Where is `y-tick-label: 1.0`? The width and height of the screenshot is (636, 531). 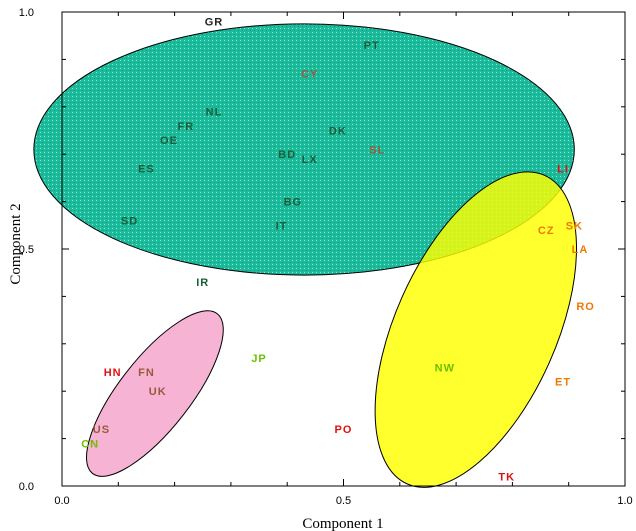 y-tick-label: 1.0 is located at coordinates (26, 13).